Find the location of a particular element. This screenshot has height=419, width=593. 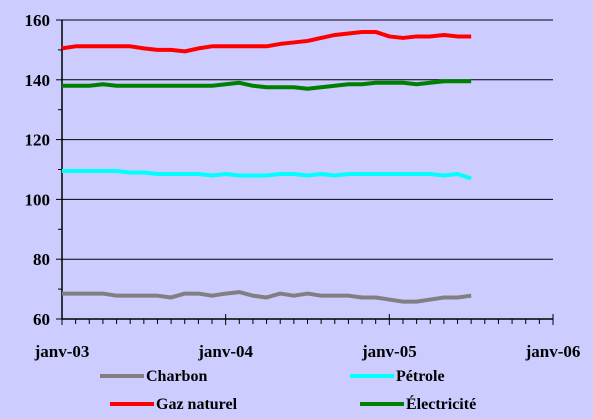

legend-label-charbon: Charbon is located at coordinates (176, 376).